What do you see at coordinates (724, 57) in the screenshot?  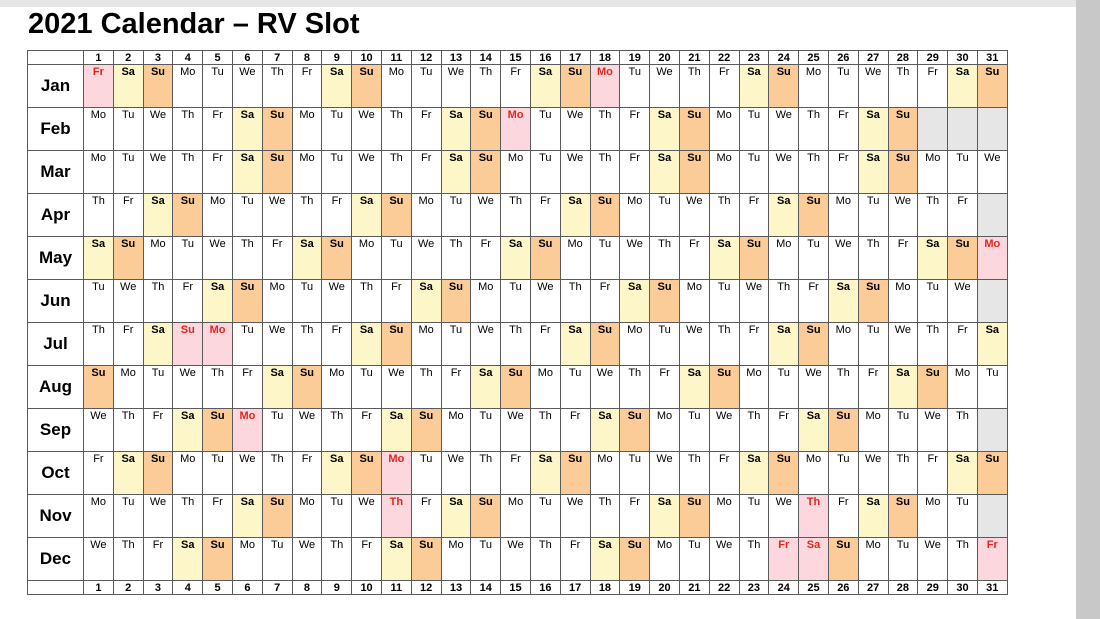 I see `day-number-header: 22` at bounding box center [724, 57].